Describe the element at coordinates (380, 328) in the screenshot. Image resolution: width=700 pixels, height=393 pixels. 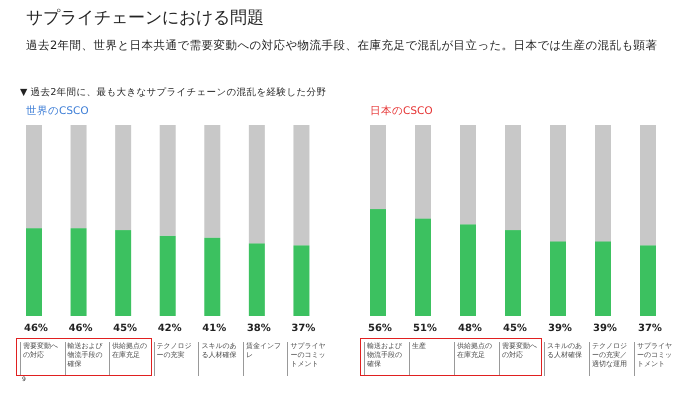
I see `data-label: 56%` at that location.